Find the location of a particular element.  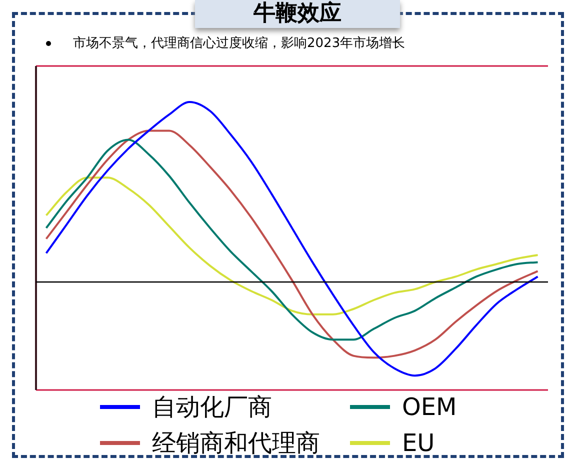

legend-label: 自动化厂商 is located at coordinates (212, 407).